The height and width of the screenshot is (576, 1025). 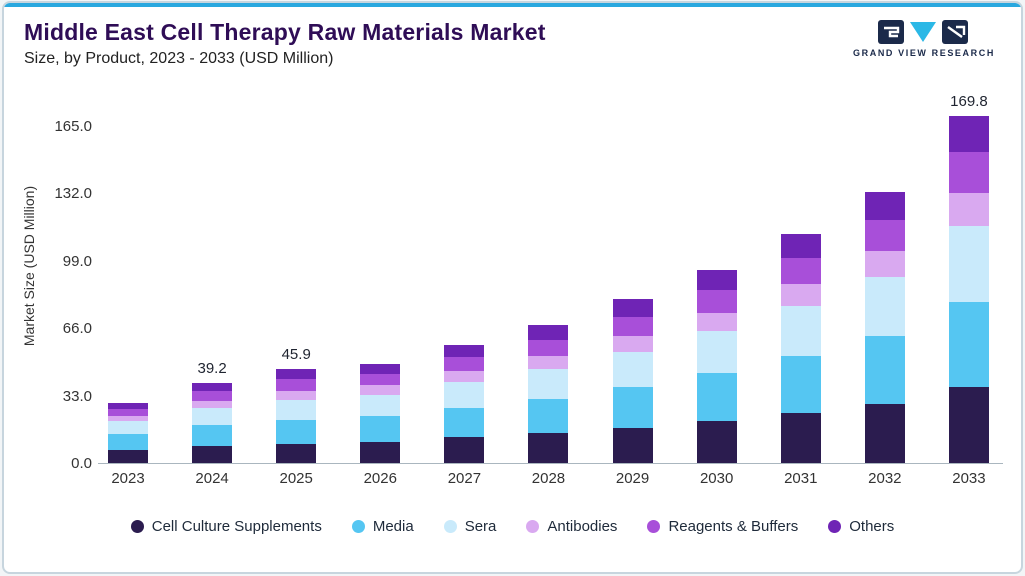 What do you see at coordinates (733, 526) in the screenshot?
I see `legend-label: Reagents & Buffers` at bounding box center [733, 526].